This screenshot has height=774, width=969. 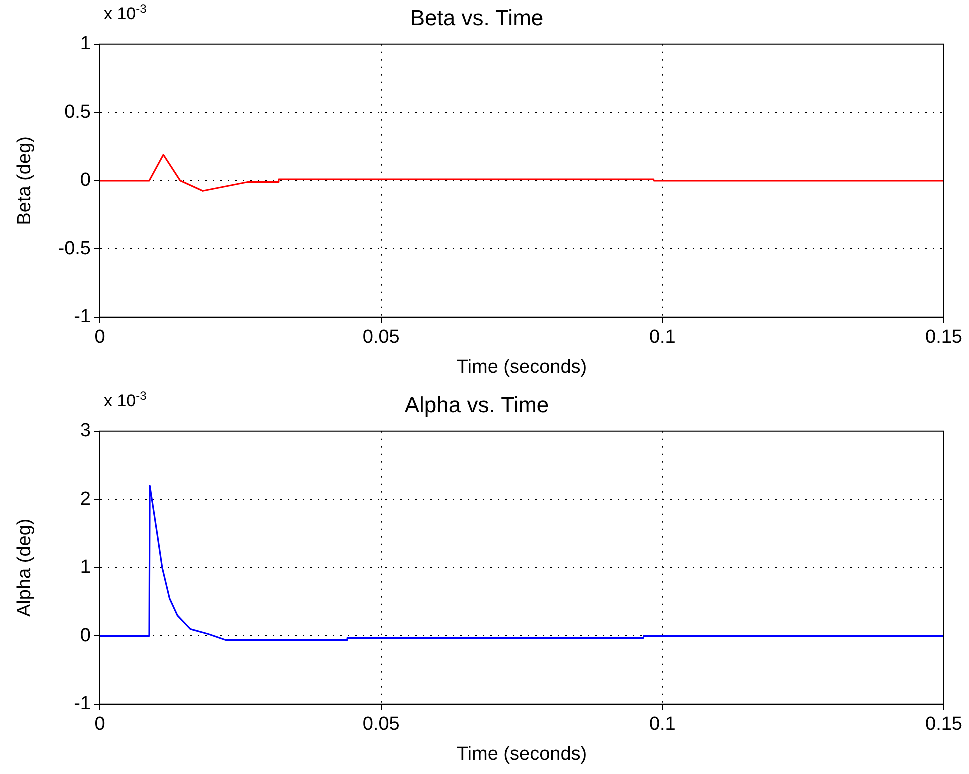 I want to click on y-tick-label: 2, so click(x=85, y=499).